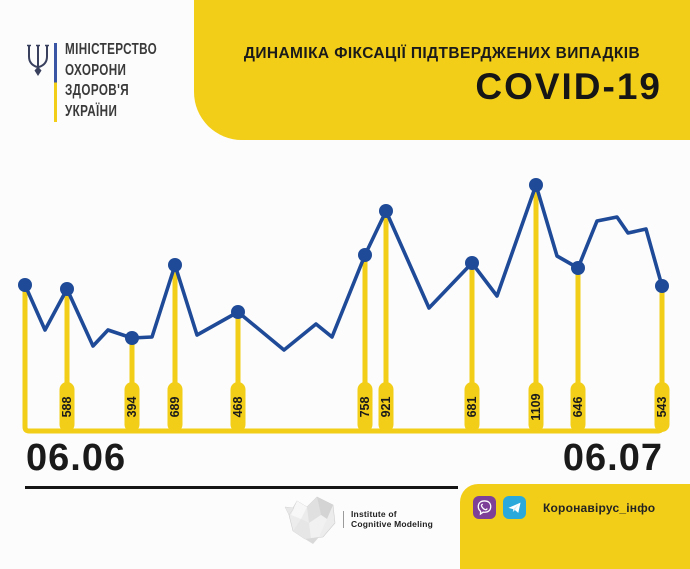  I want to click on data-point-label: 758, so click(365, 407).